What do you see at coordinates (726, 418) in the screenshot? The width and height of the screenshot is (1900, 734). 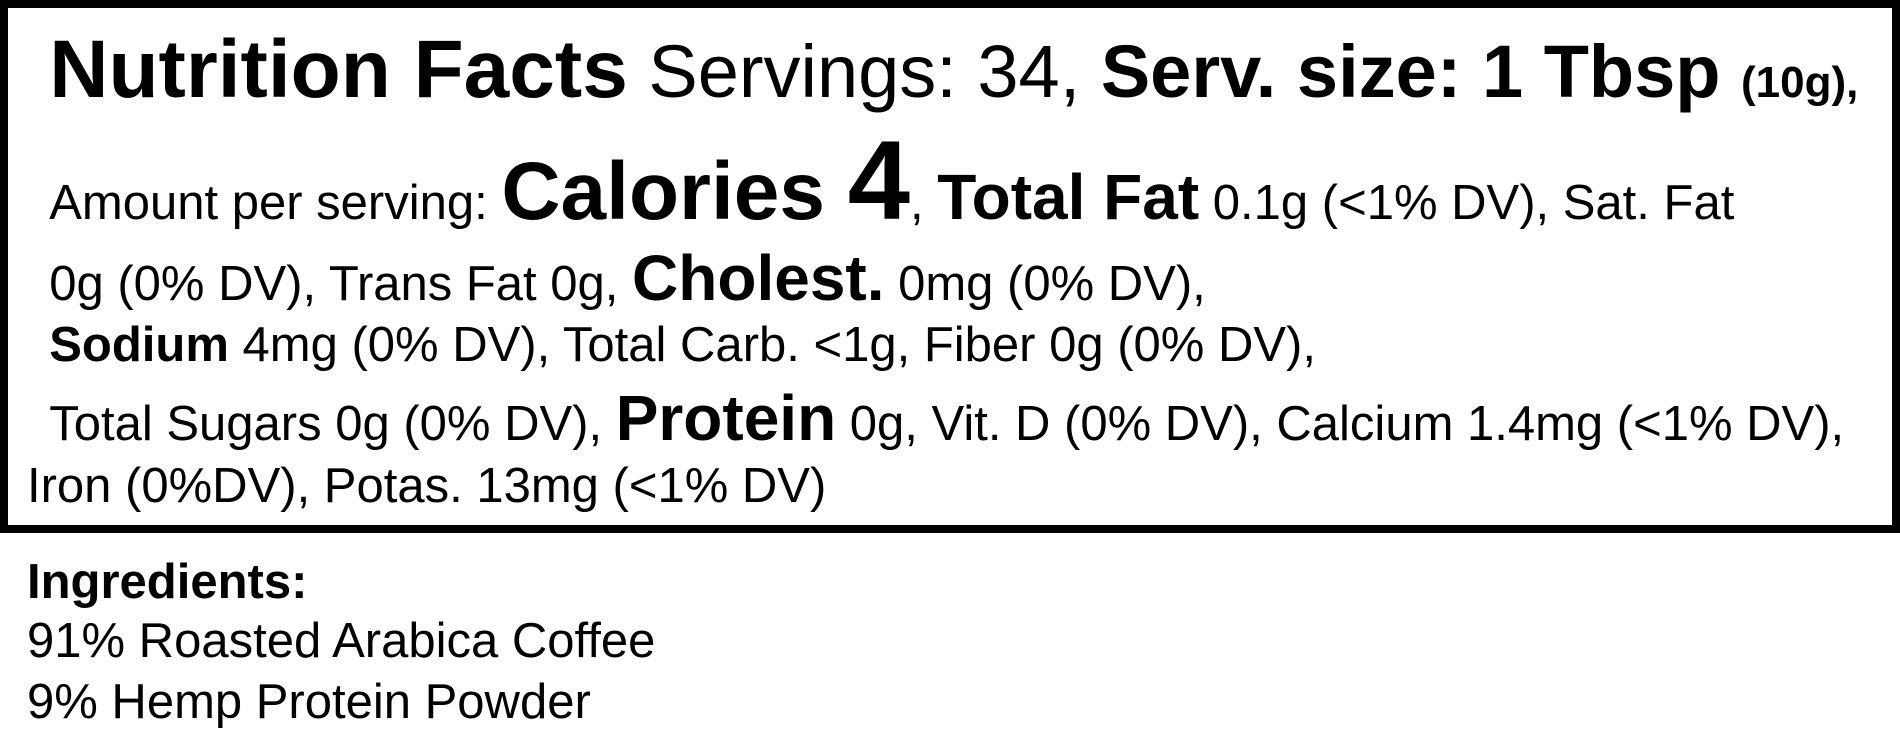 I see `protein-label: Protein` at bounding box center [726, 418].